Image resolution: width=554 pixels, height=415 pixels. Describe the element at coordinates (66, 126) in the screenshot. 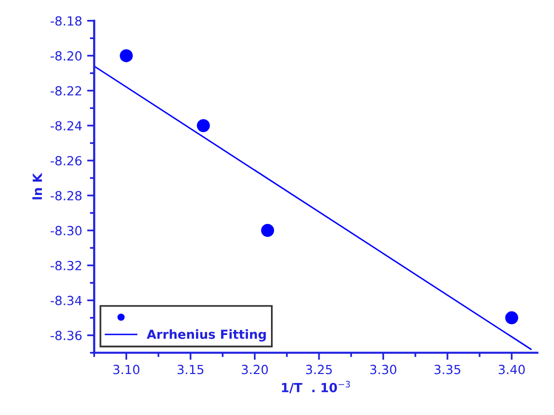

I see `y-tick-label: -8.24` at that location.